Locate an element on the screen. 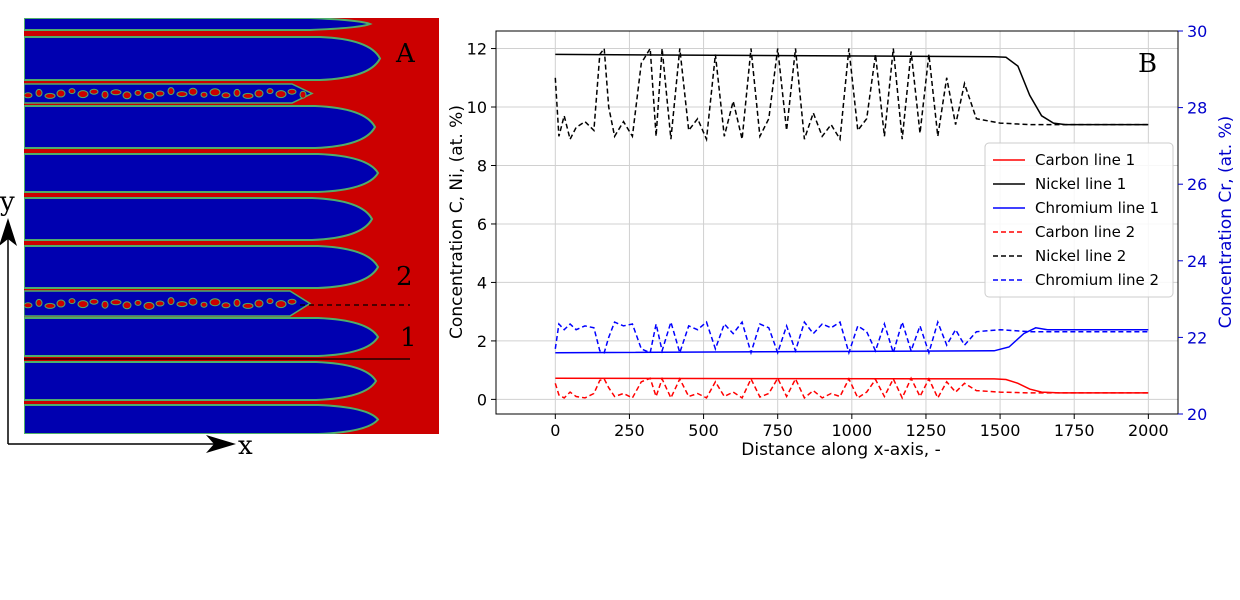 The image size is (1240, 600). y-tick-label: 10 is located at coordinates (477, 107).